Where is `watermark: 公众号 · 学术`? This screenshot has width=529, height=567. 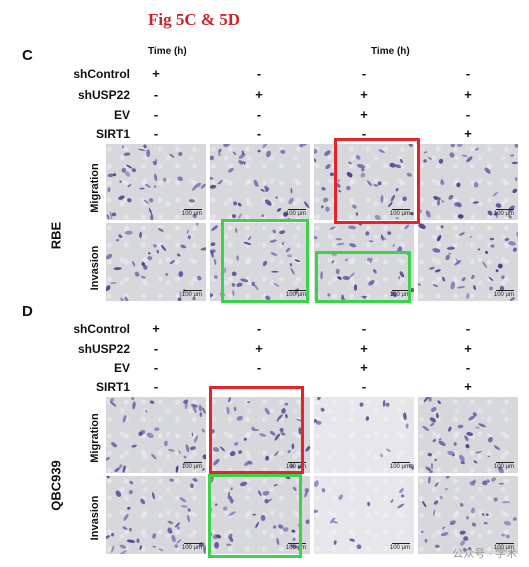
watermark: 公众号 · 学术 is located at coordinates (484, 554).